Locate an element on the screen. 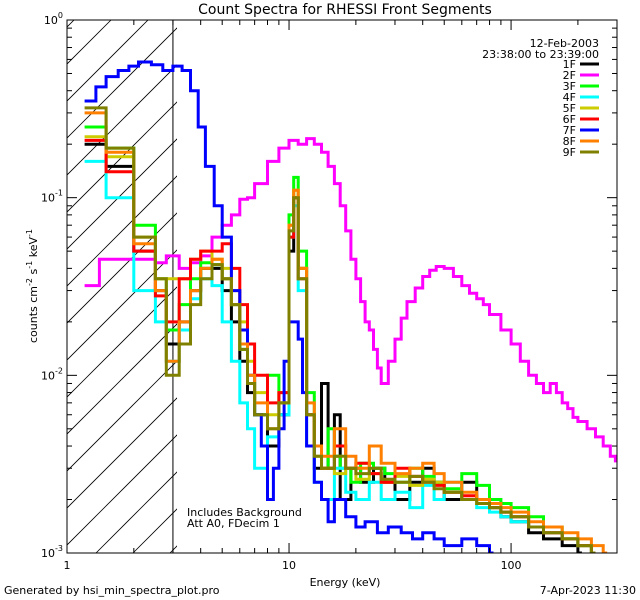  x-axis-label: Energy (keV) is located at coordinates (345, 582).